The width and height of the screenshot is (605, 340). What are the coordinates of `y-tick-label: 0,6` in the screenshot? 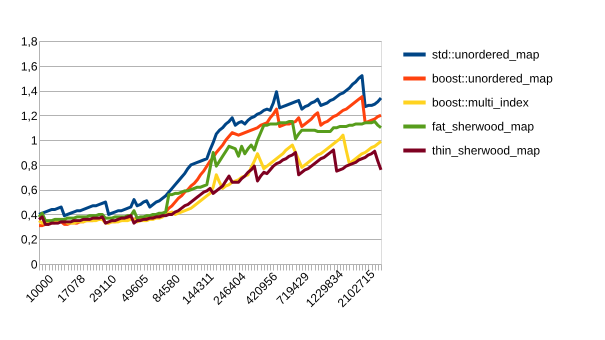 It's located at (29, 190).